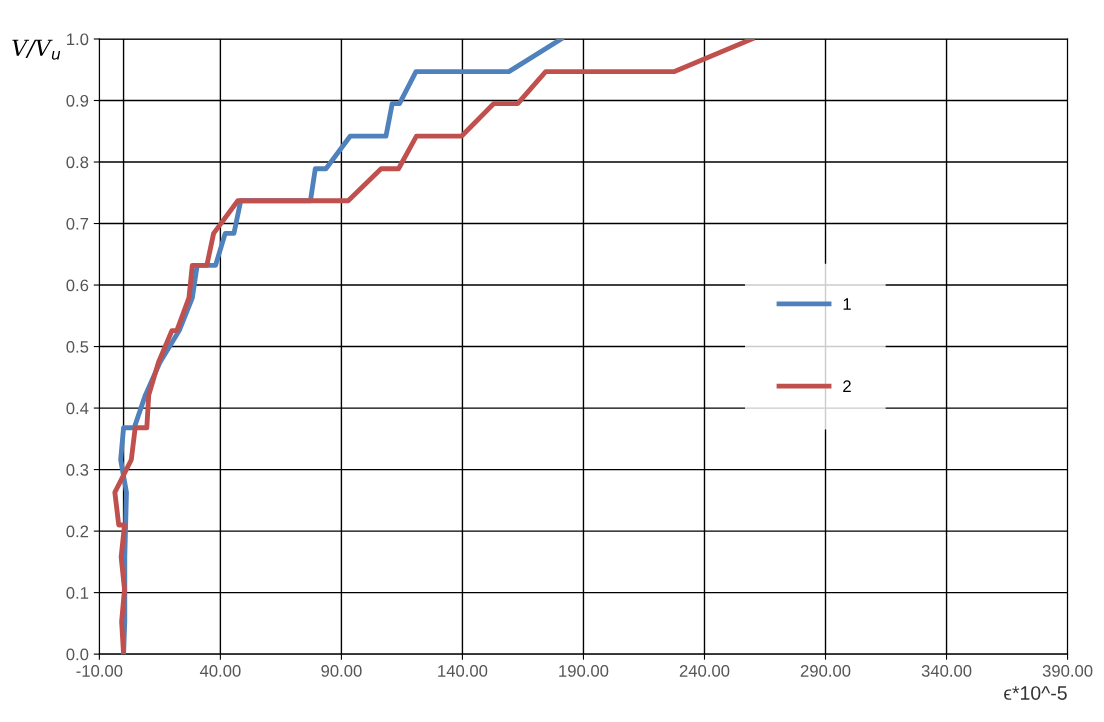 The height and width of the screenshot is (722, 1104). Describe the element at coordinates (704, 670) in the screenshot. I see `x-tick-label: 240.00` at that location.